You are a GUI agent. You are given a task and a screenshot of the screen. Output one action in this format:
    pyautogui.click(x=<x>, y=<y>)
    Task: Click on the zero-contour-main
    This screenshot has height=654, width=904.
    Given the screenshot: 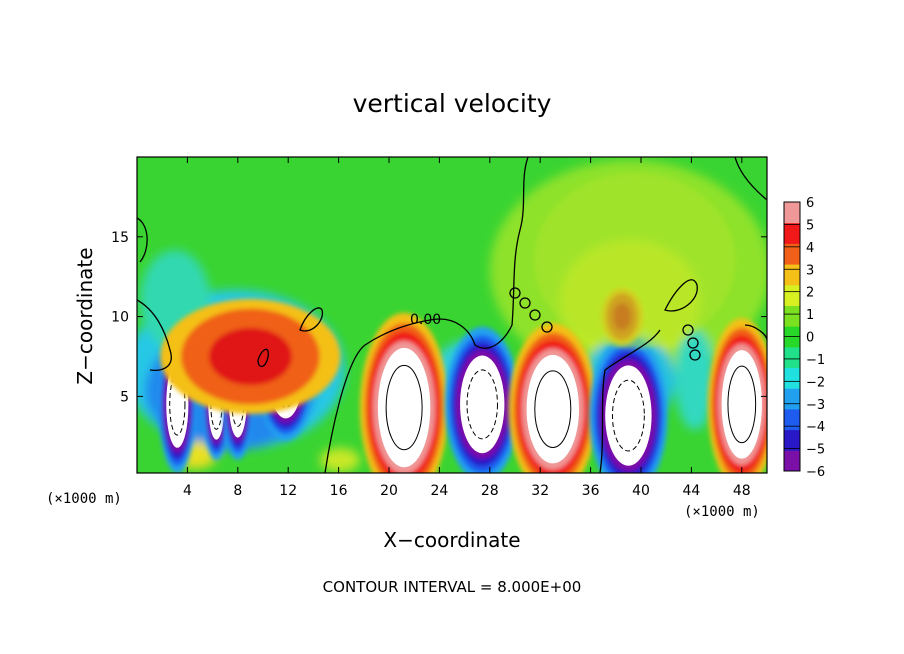 What is the action you would take?
    pyautogui.click(x=426, y=315)
    